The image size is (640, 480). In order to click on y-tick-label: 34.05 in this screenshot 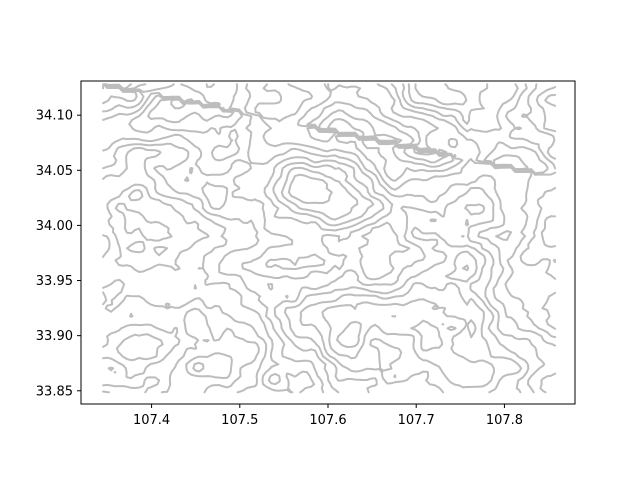, I will do `click(54, 171)`.